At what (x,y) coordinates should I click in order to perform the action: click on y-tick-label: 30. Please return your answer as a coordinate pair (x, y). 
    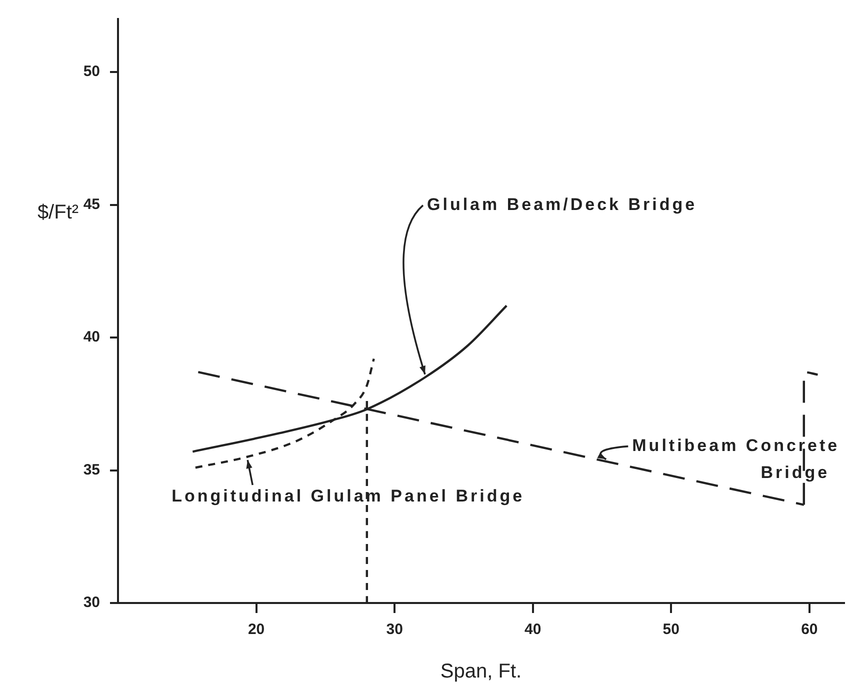
    Looking at the image, I should click on (91, 603).